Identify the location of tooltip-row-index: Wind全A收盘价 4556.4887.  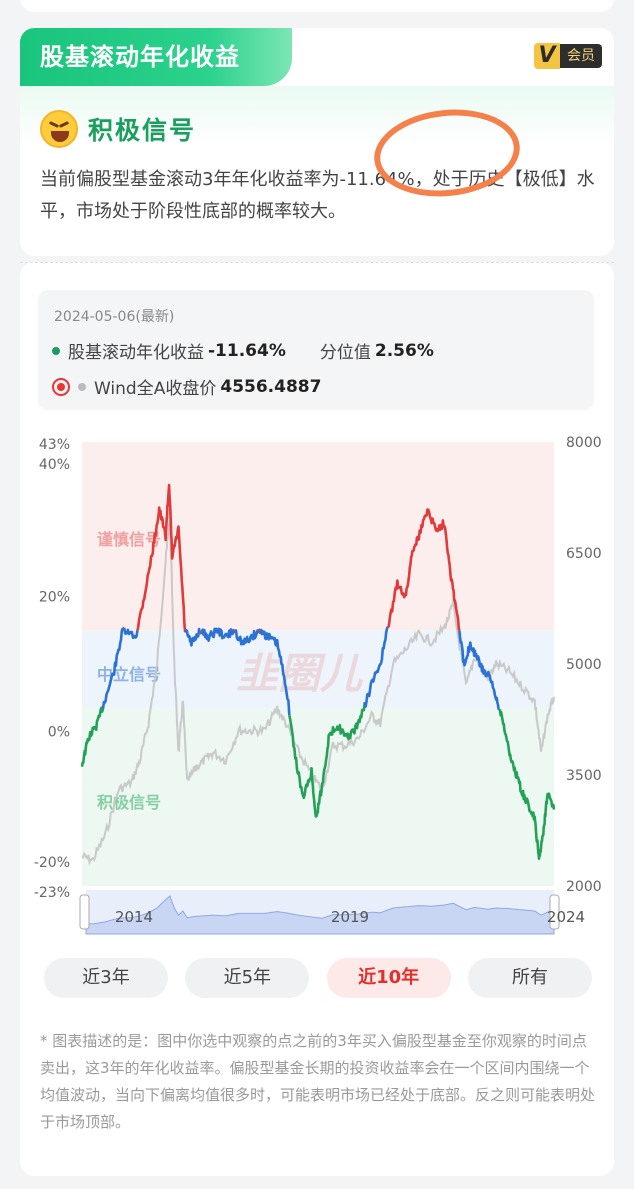
(186, 386).